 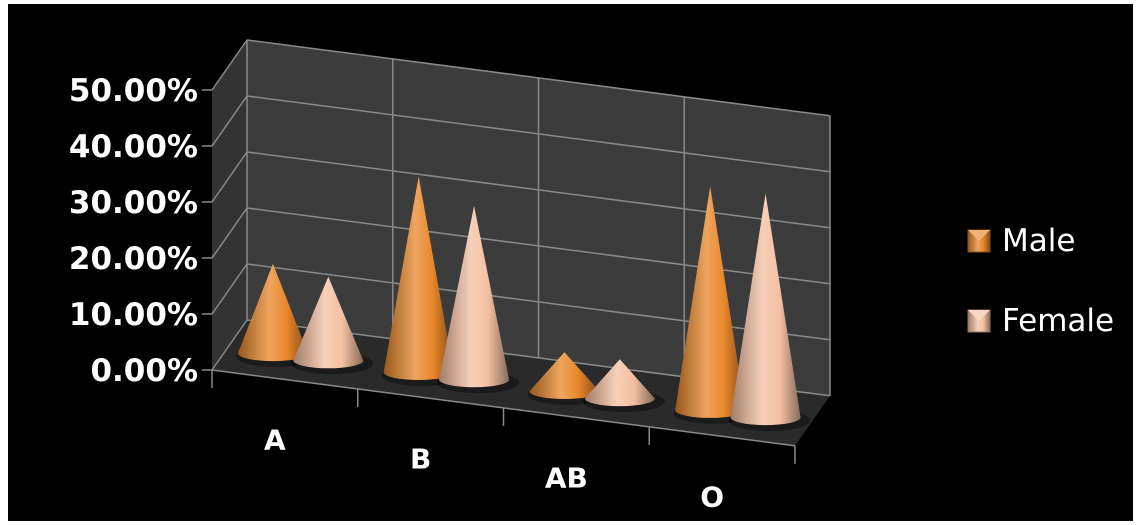 I want to click on category-label-o: O, so click(x=712, y=496).